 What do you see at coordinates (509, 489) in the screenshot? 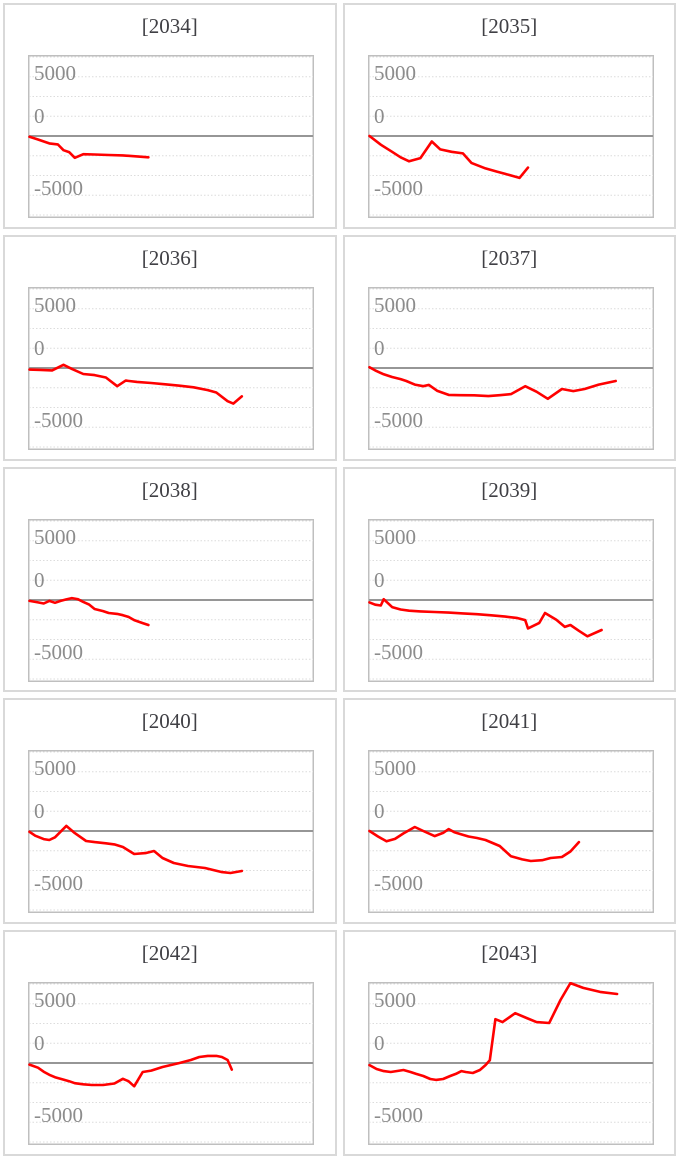
I see `chart-title: [2039]` at bounding box center [509, 489].